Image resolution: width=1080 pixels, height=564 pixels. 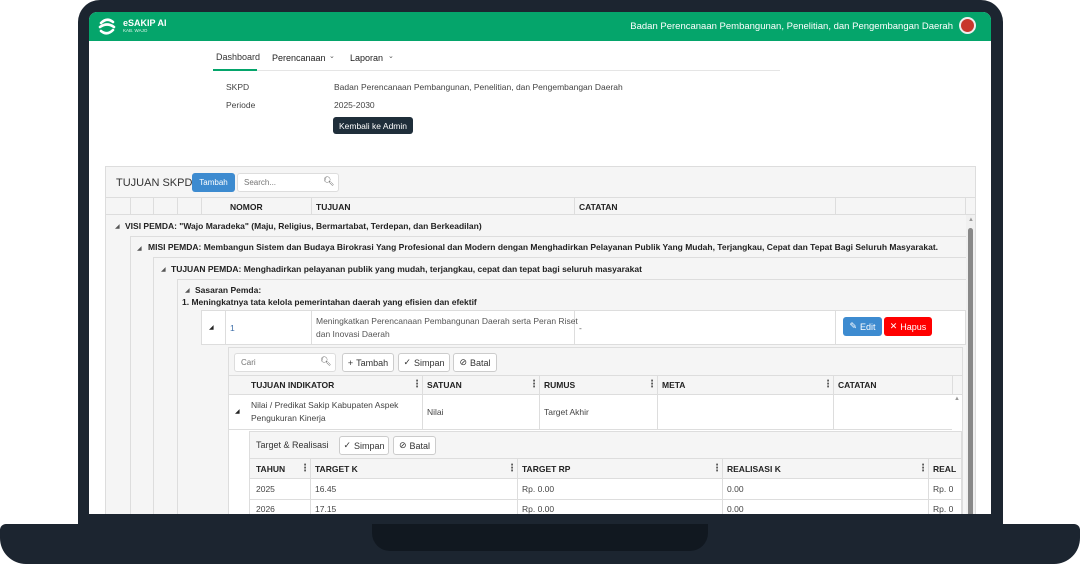 What do you see at coordinates (364, 445) in the screenshot?
I see `simpan-target-button: ✓ Simpan` at bounding box center [364, 445].